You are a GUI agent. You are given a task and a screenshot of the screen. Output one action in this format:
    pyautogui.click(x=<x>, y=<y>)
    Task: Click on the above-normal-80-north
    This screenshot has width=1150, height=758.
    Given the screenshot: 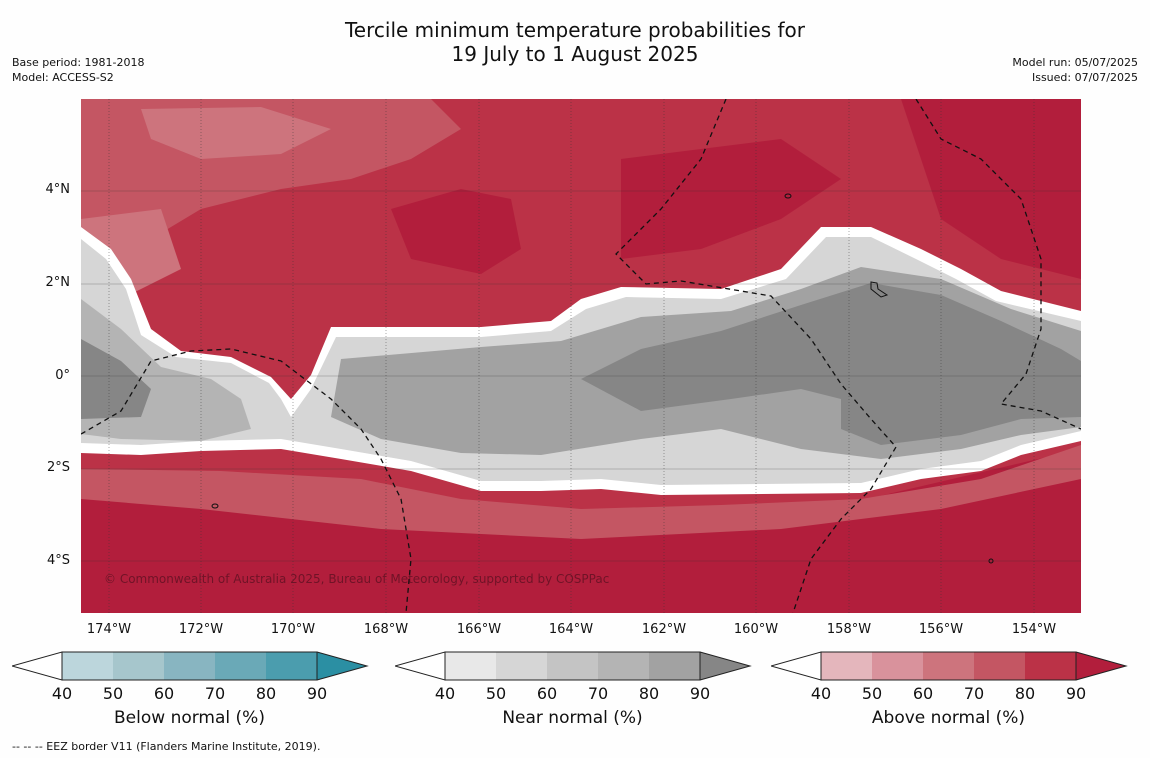 What is the action you would take?
    pyautogui.click(x=731, y=199)
    